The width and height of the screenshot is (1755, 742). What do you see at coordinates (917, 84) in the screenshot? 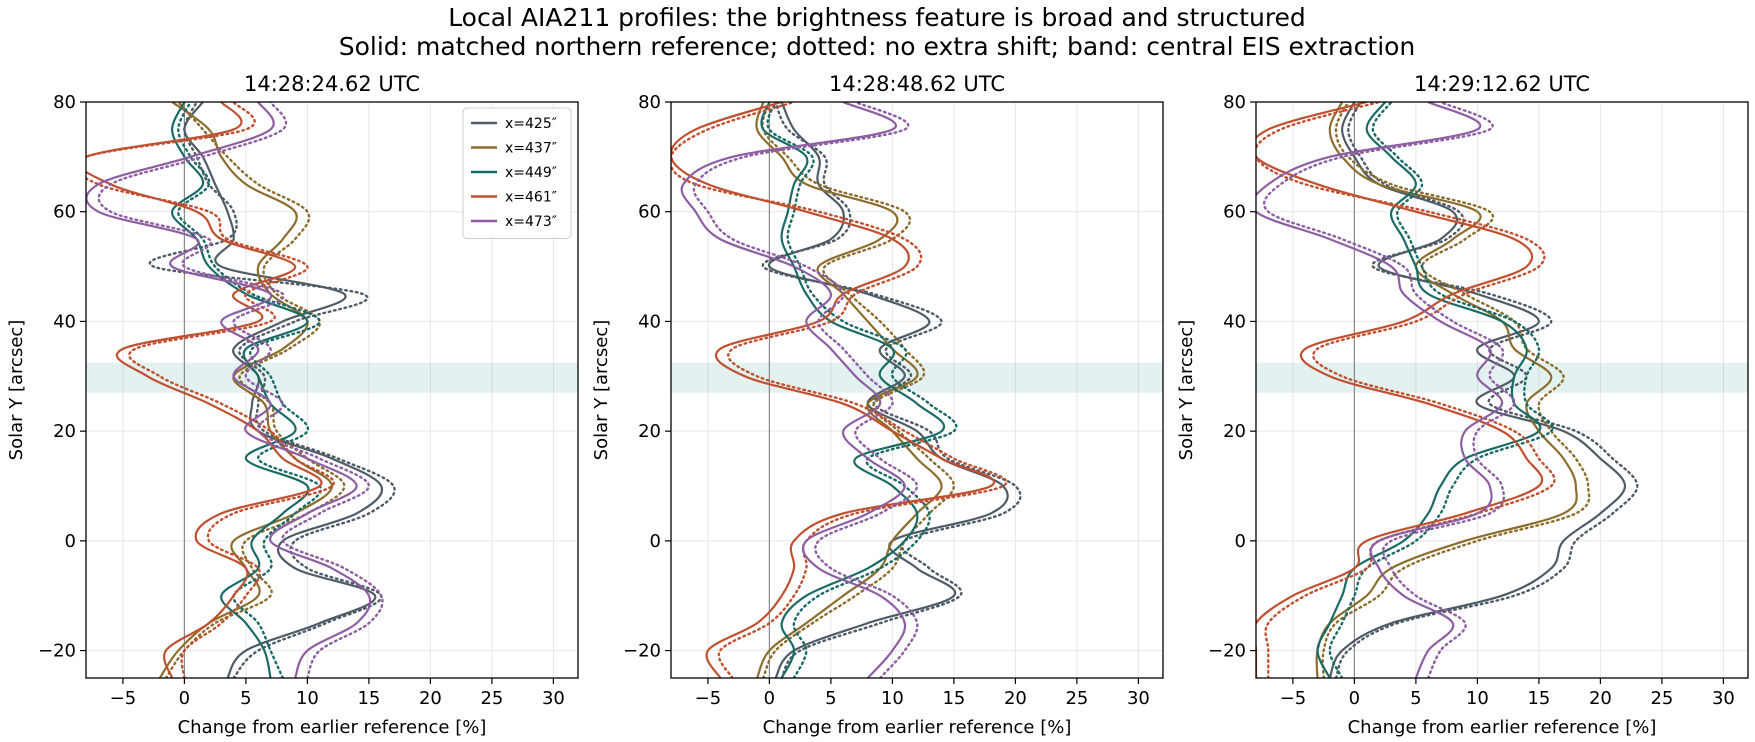
I see `panel-title: 14:28:48.62 UTC` at bounding box center [917, 84].